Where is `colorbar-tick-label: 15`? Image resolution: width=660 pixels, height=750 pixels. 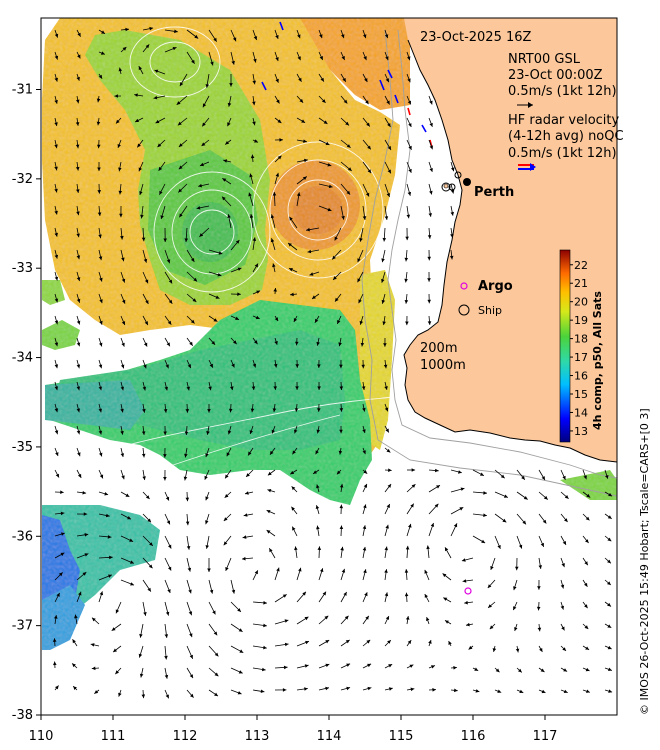 colorbar-tick-label: 15 is located at coordinates (581, 394).